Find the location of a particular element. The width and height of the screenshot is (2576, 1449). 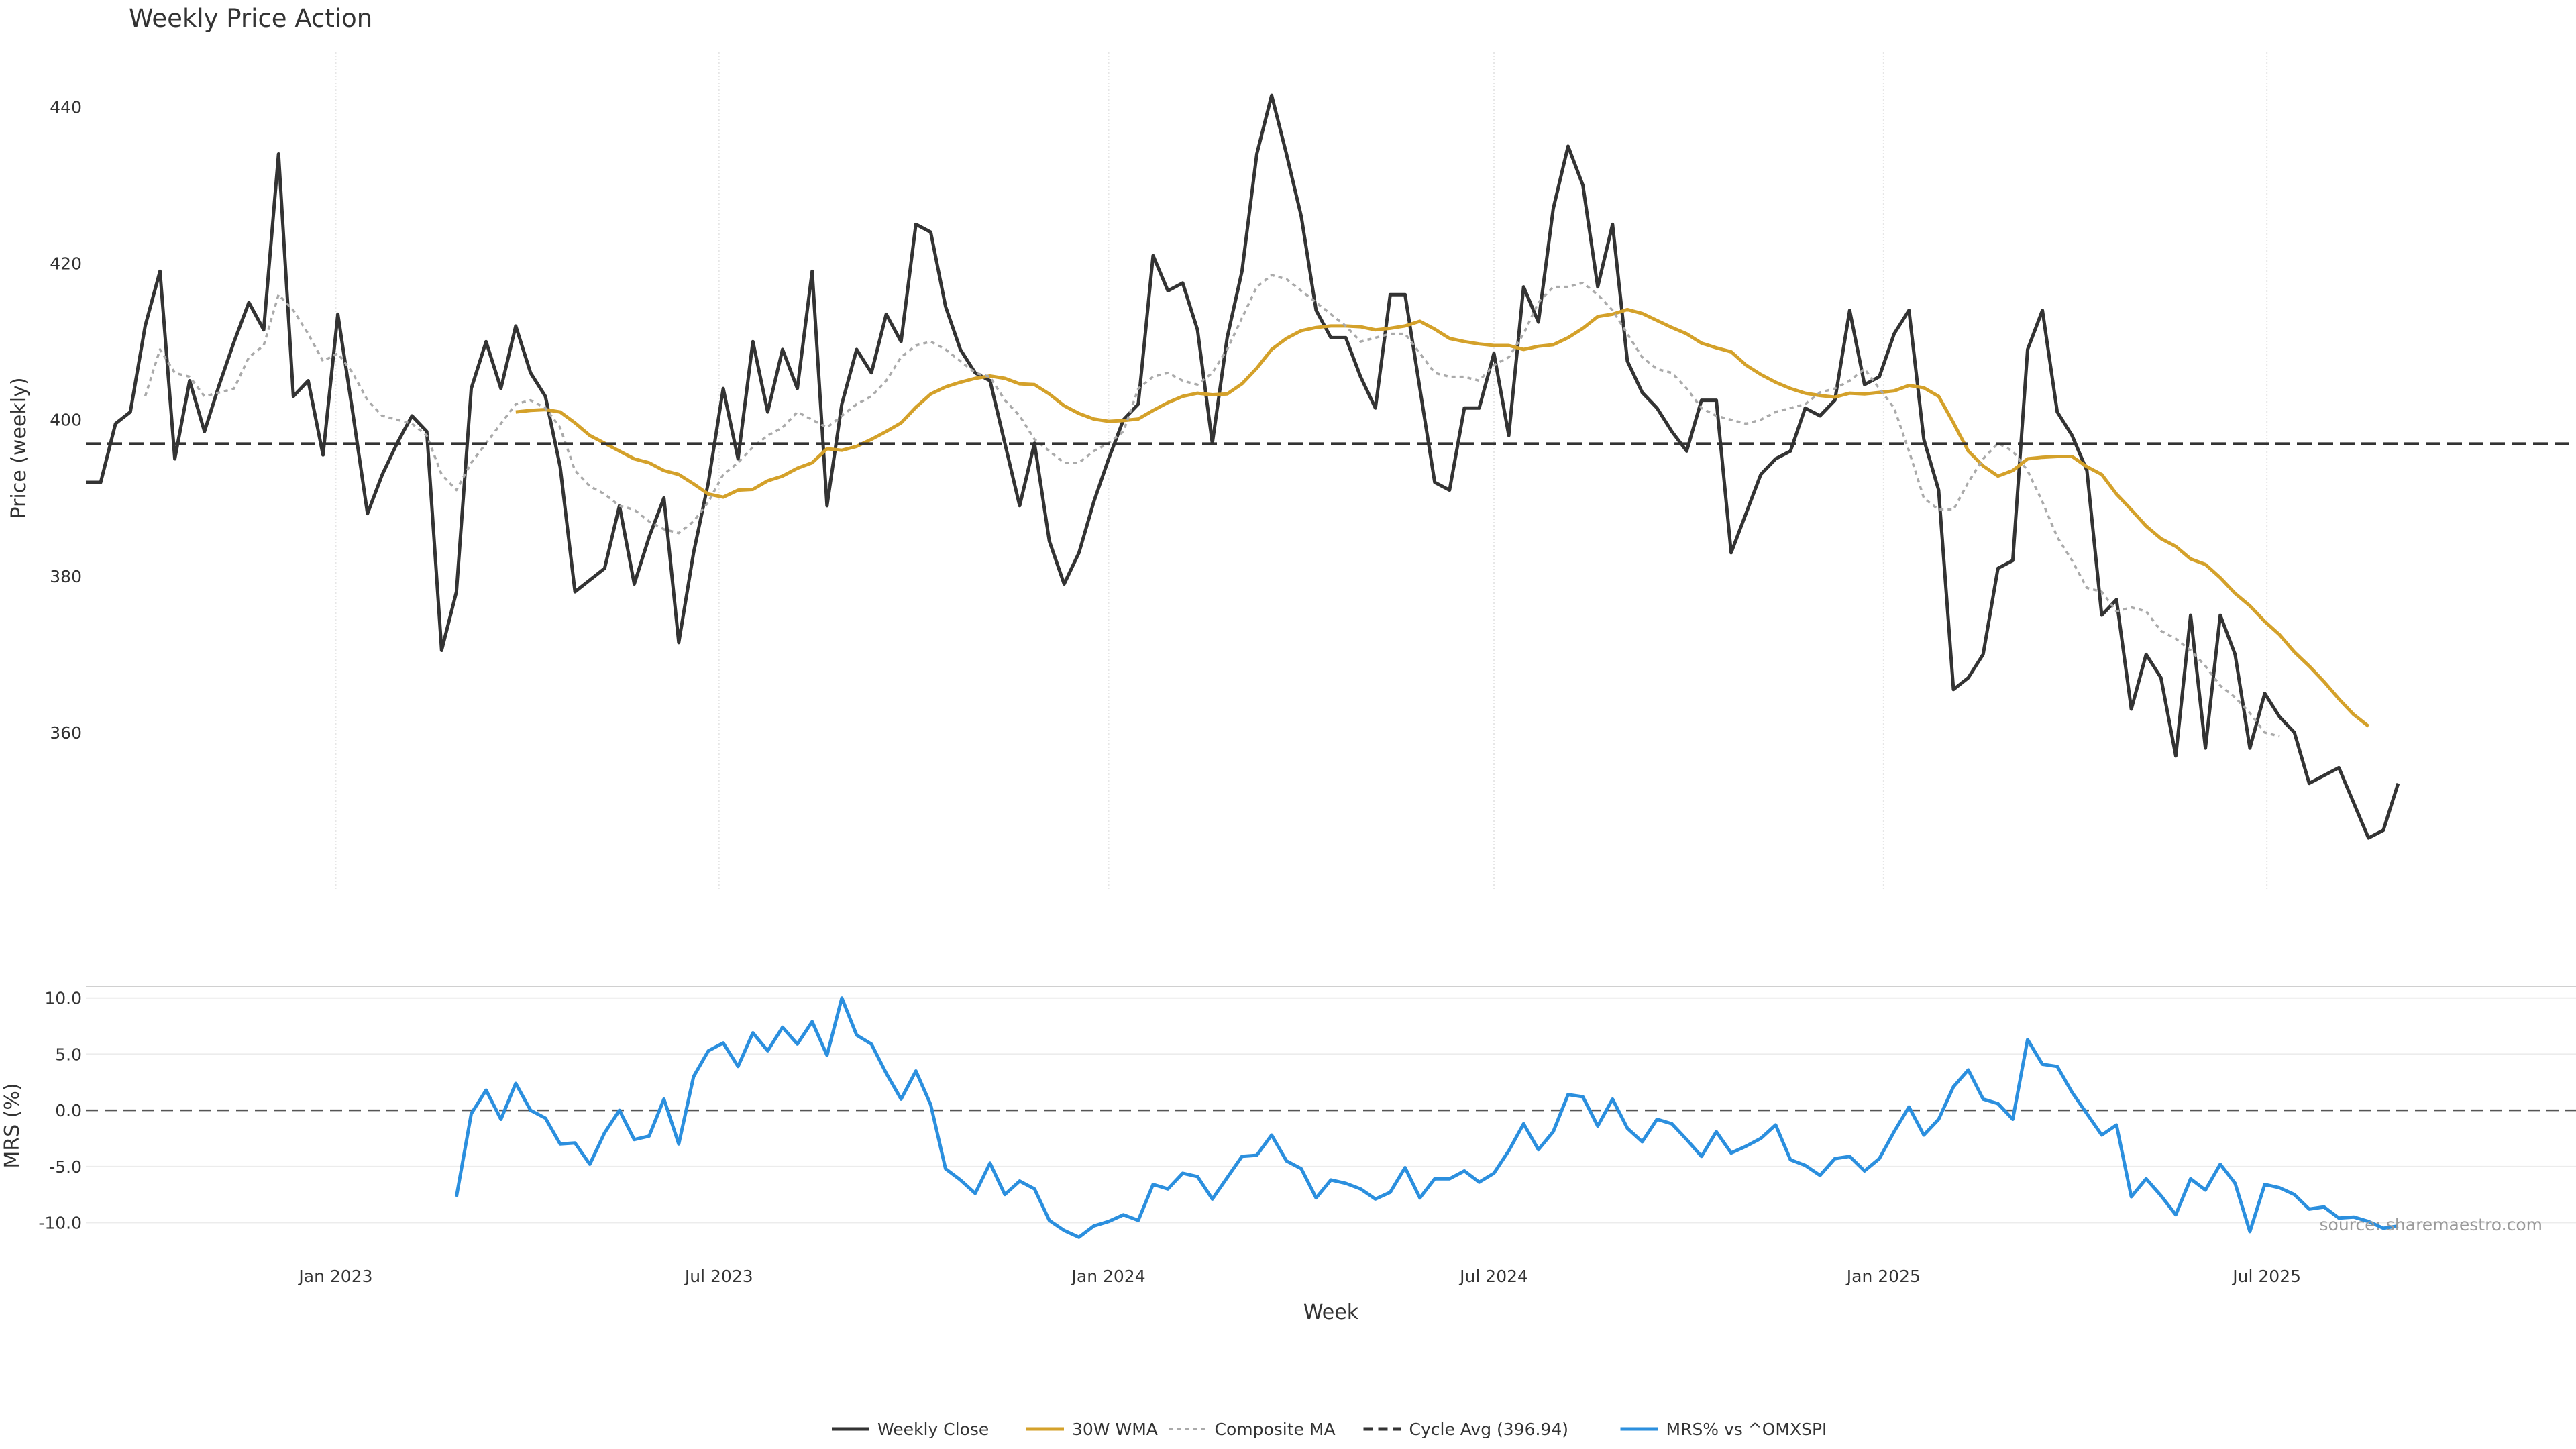

source-note: source: sharemaestro.com is located at coordinates (2431, 1224).